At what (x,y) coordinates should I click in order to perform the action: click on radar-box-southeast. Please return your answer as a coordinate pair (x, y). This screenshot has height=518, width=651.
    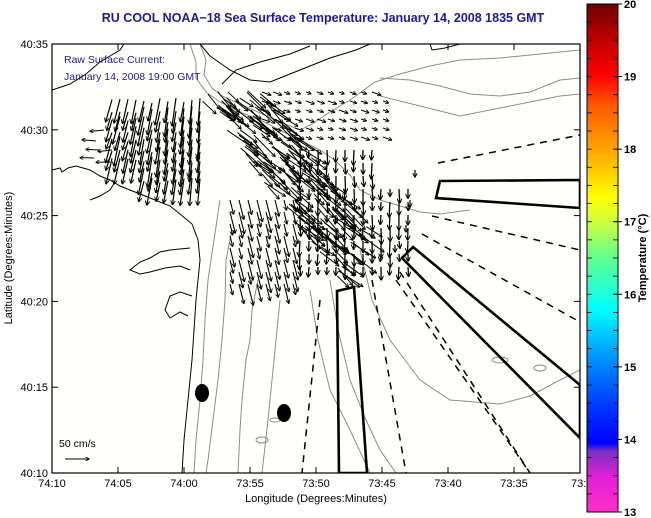
    Looking at the image, I should click on (490, 342).